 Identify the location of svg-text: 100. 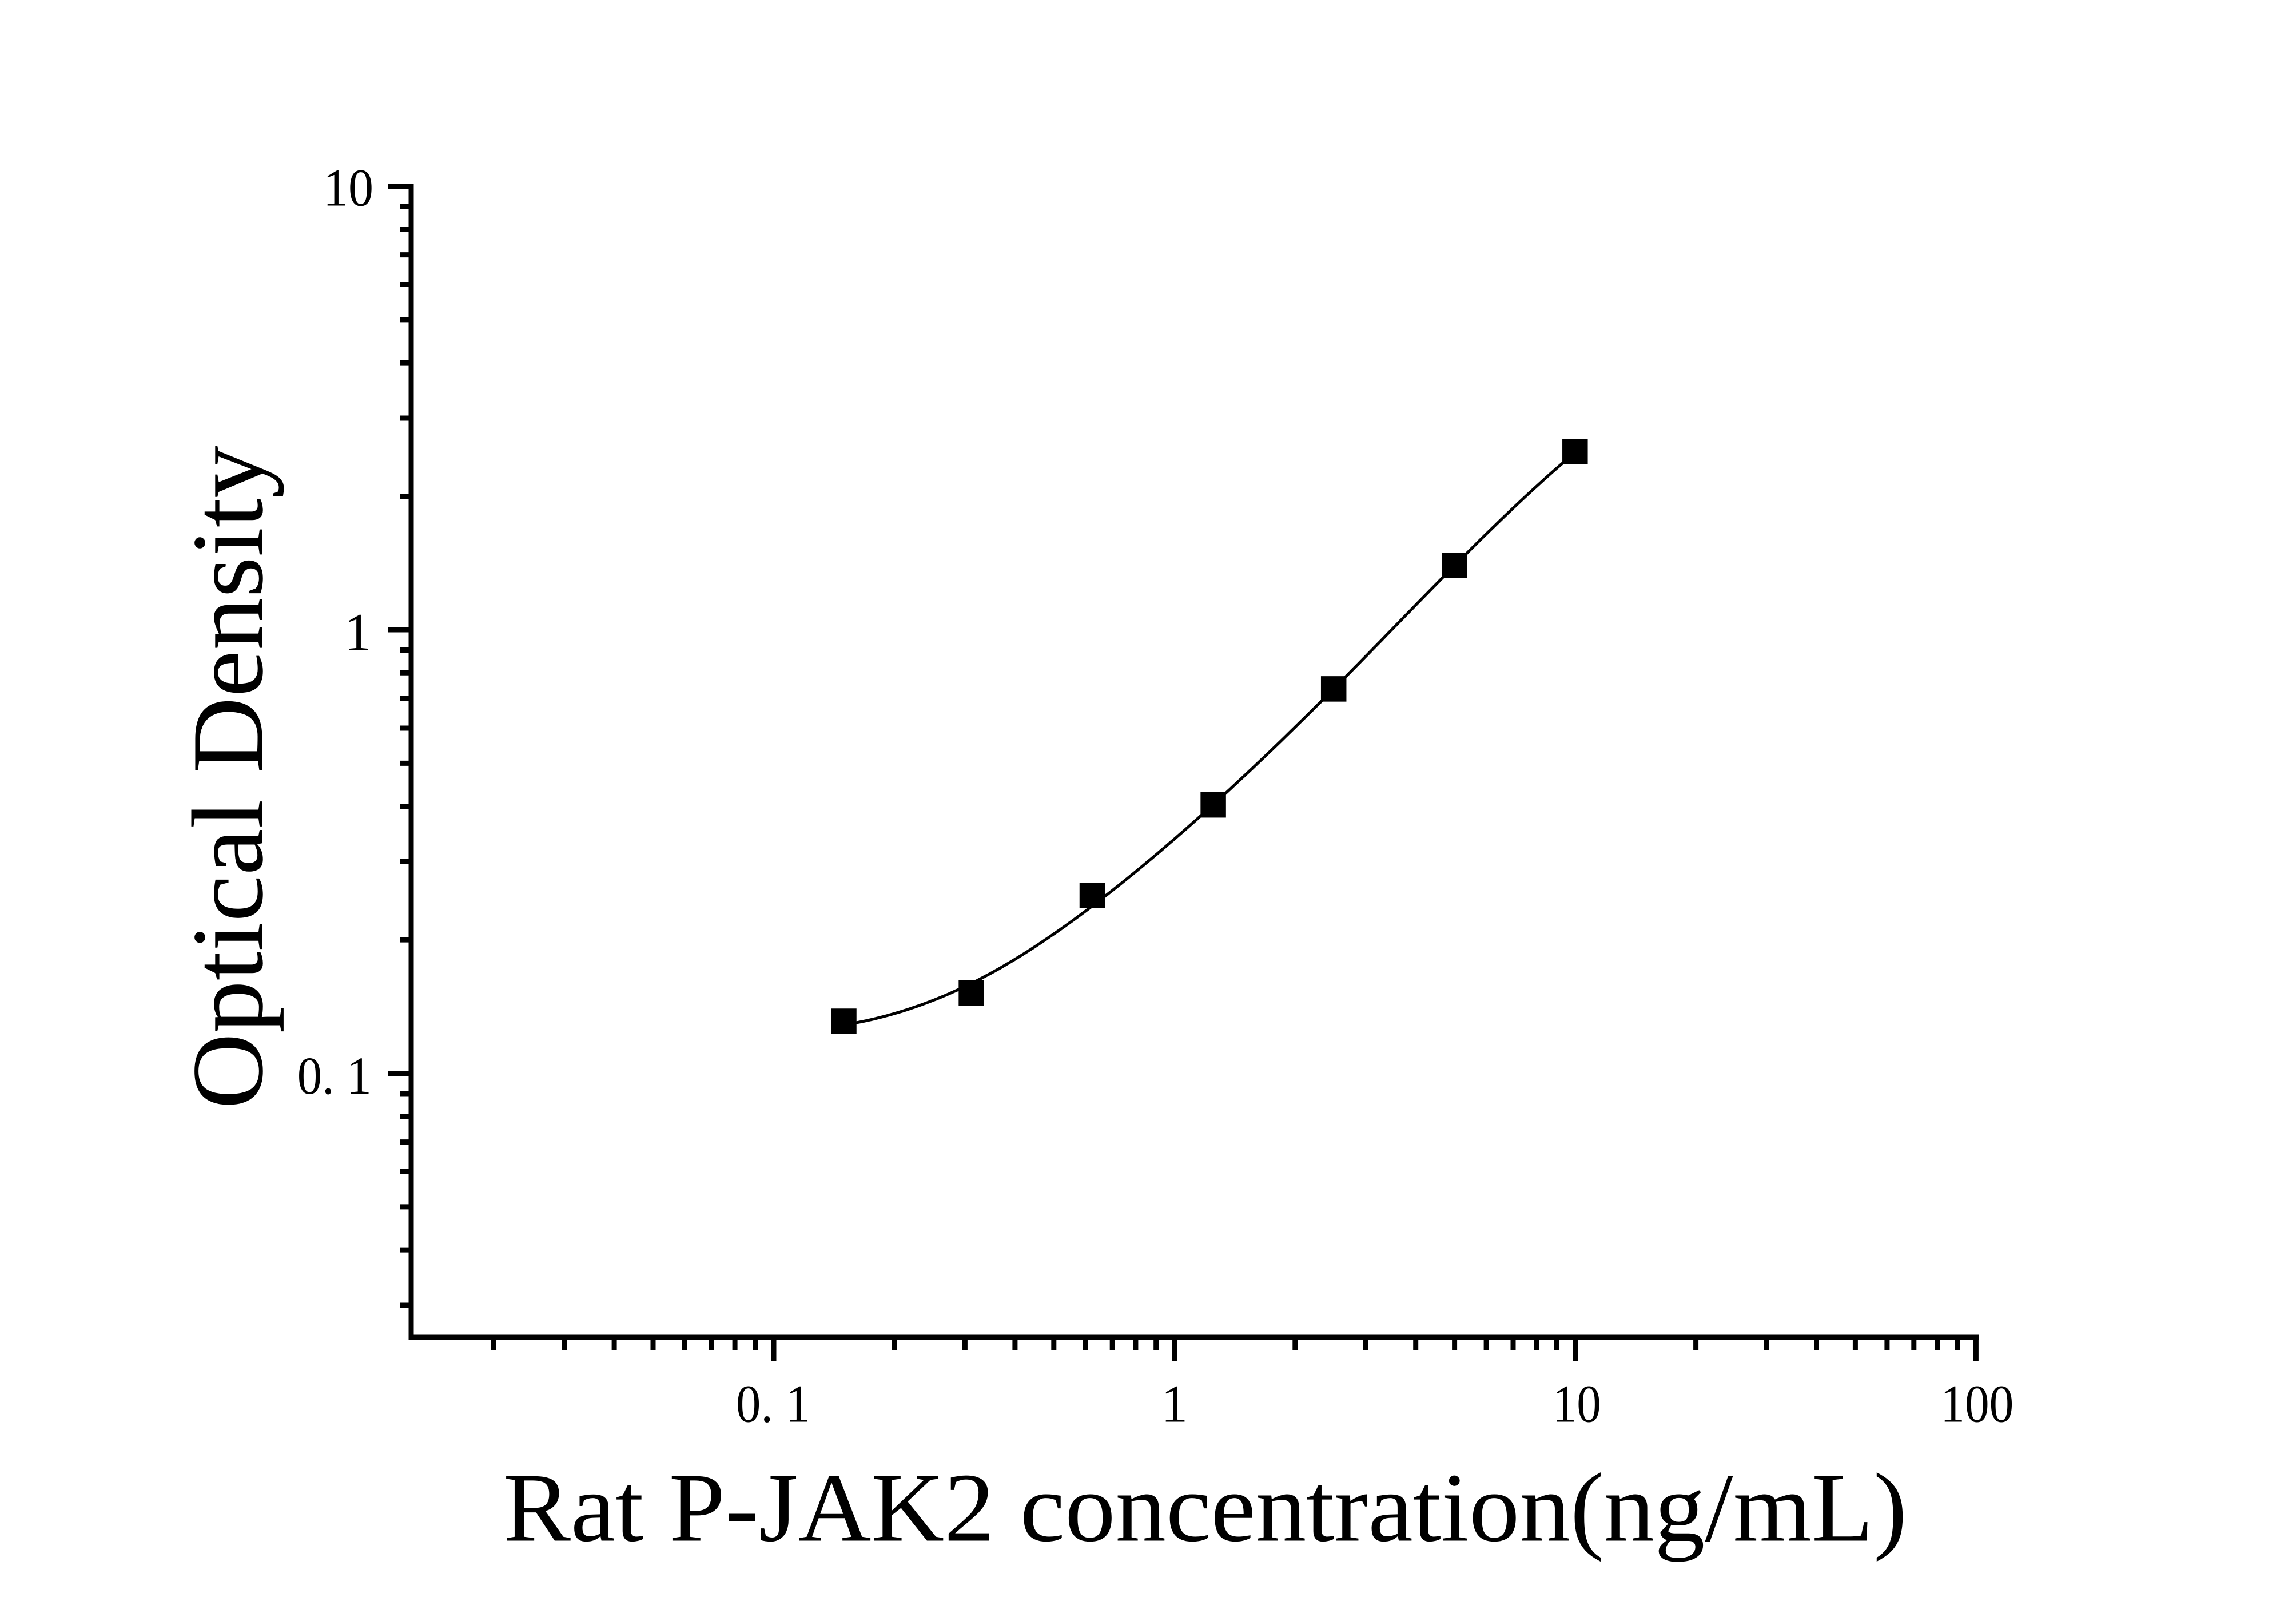
(1977, 1404).